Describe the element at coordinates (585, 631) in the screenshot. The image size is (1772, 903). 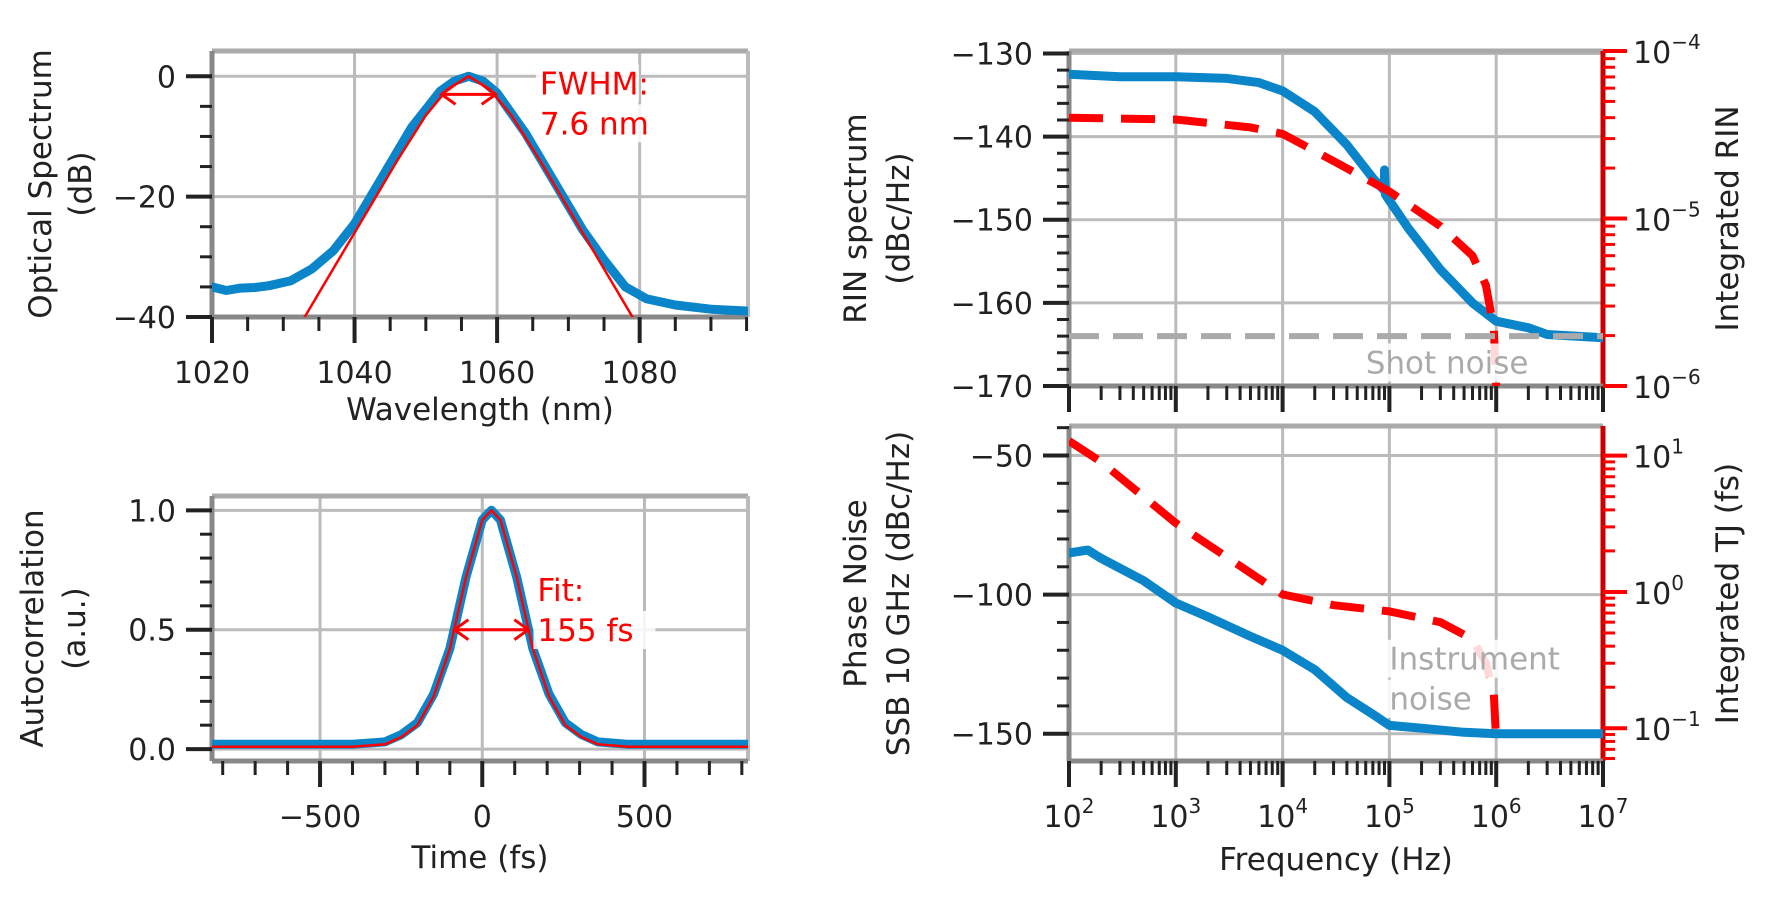
I see `annotation-text: 155 fs` at that location.